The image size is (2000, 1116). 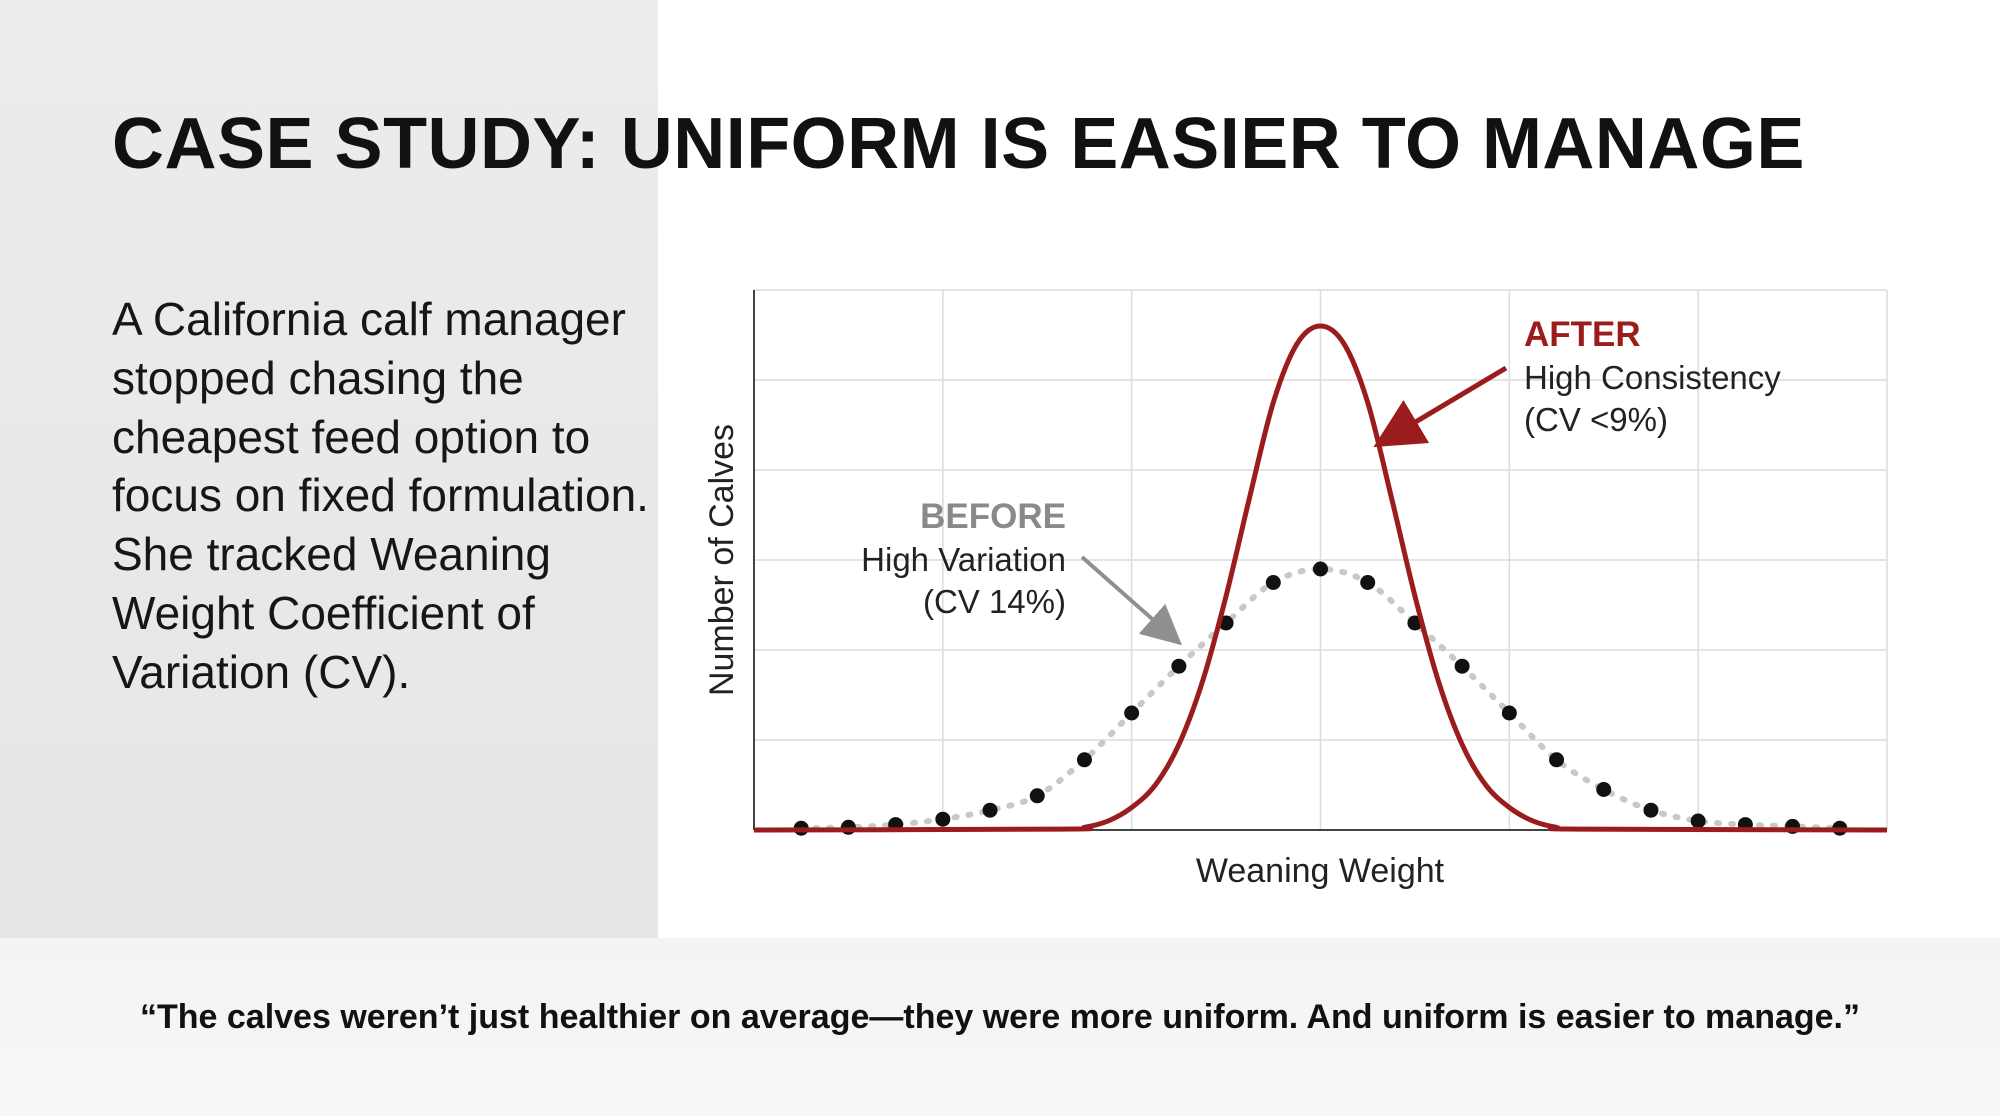 I want to click on before-annotation-arrow, so click(x=1131, y=600).